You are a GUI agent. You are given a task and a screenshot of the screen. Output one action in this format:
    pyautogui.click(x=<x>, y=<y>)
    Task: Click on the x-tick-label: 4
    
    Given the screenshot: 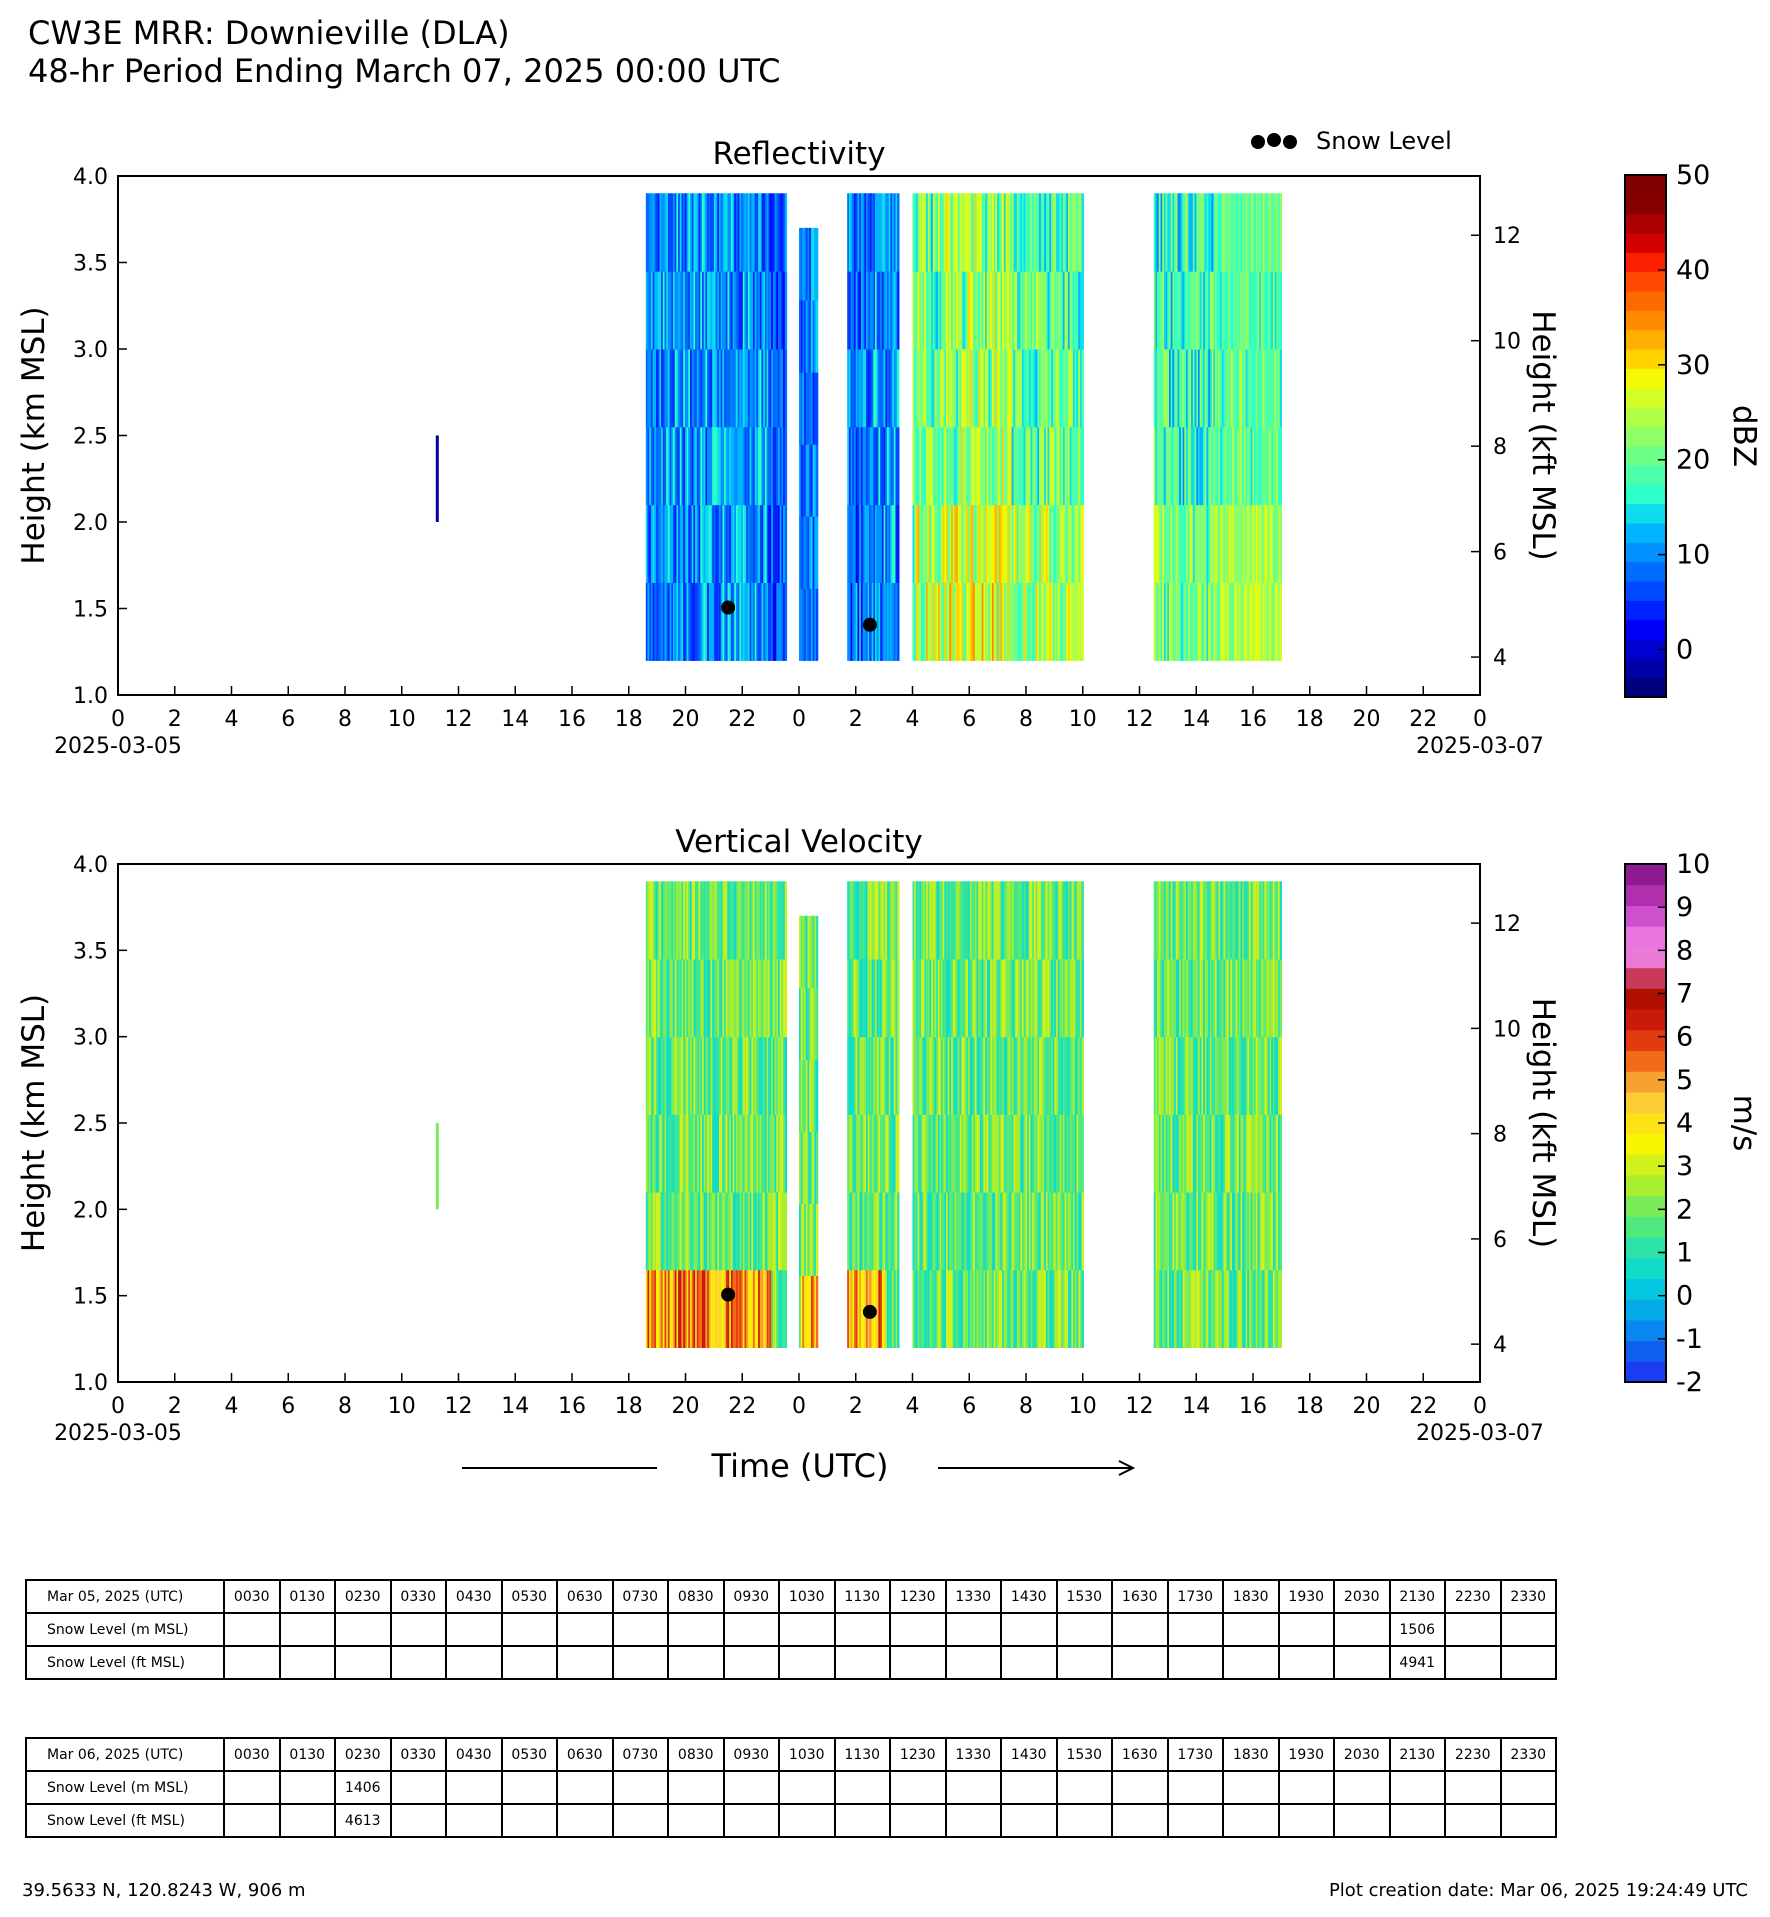 What is the action you would take?
    pyautogui.click(x=913, y=1406)
    